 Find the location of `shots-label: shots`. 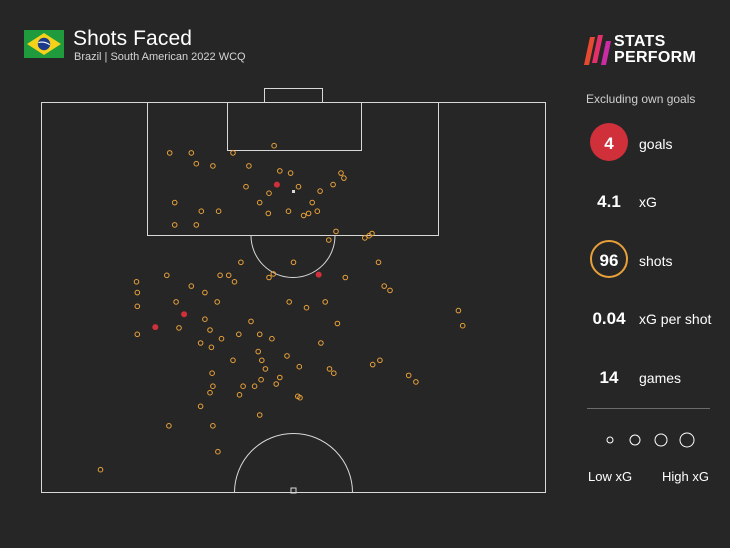

shots-label: shots is located at coordinates (656, 261).